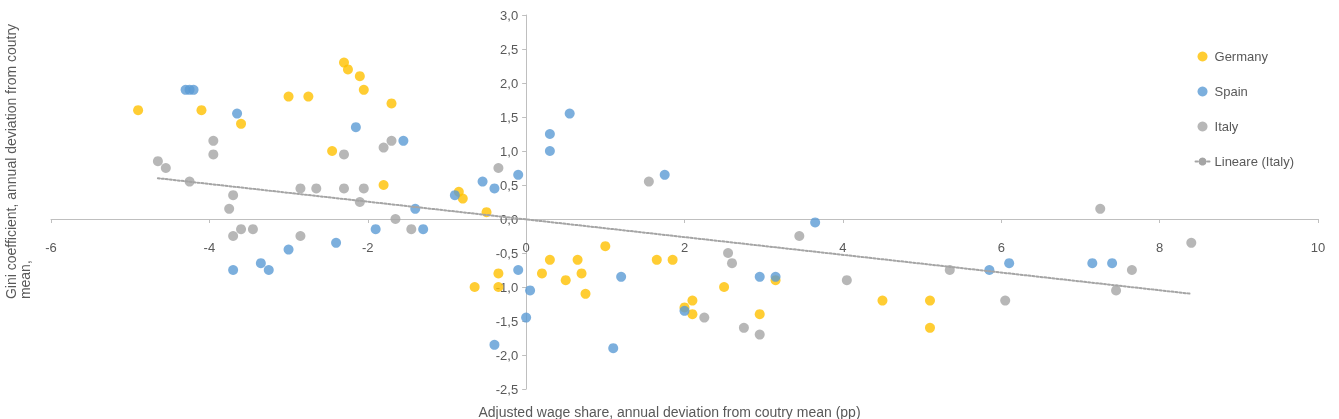  What do you see at coordinates (1231, 91) in the screenshot?
I see `legend-label: Spain` at bounding box center [1231, 91].